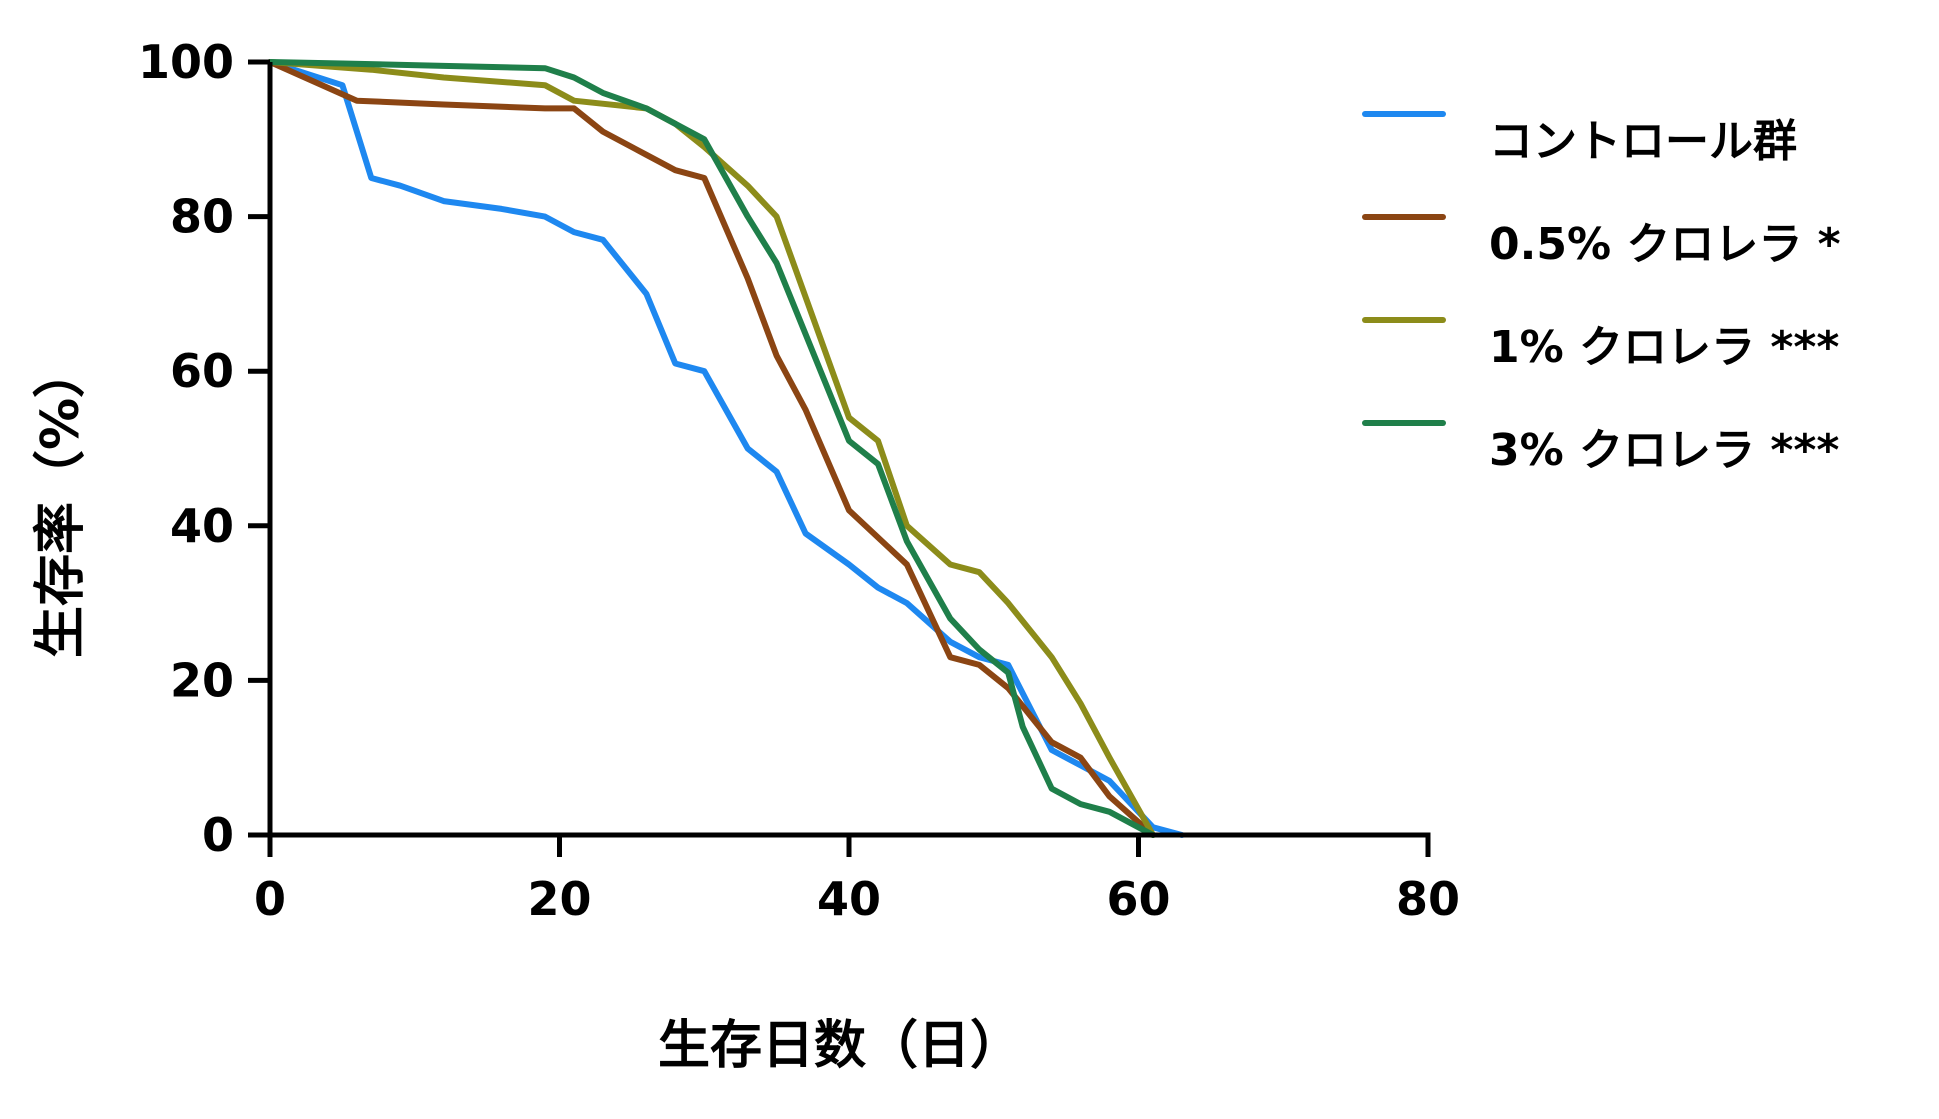 The height and width of the screenshot is (1119, 1939). Describe the element at coordinates (849, 899) in the screenshot. I see `x-tick-label: 40` at that location.